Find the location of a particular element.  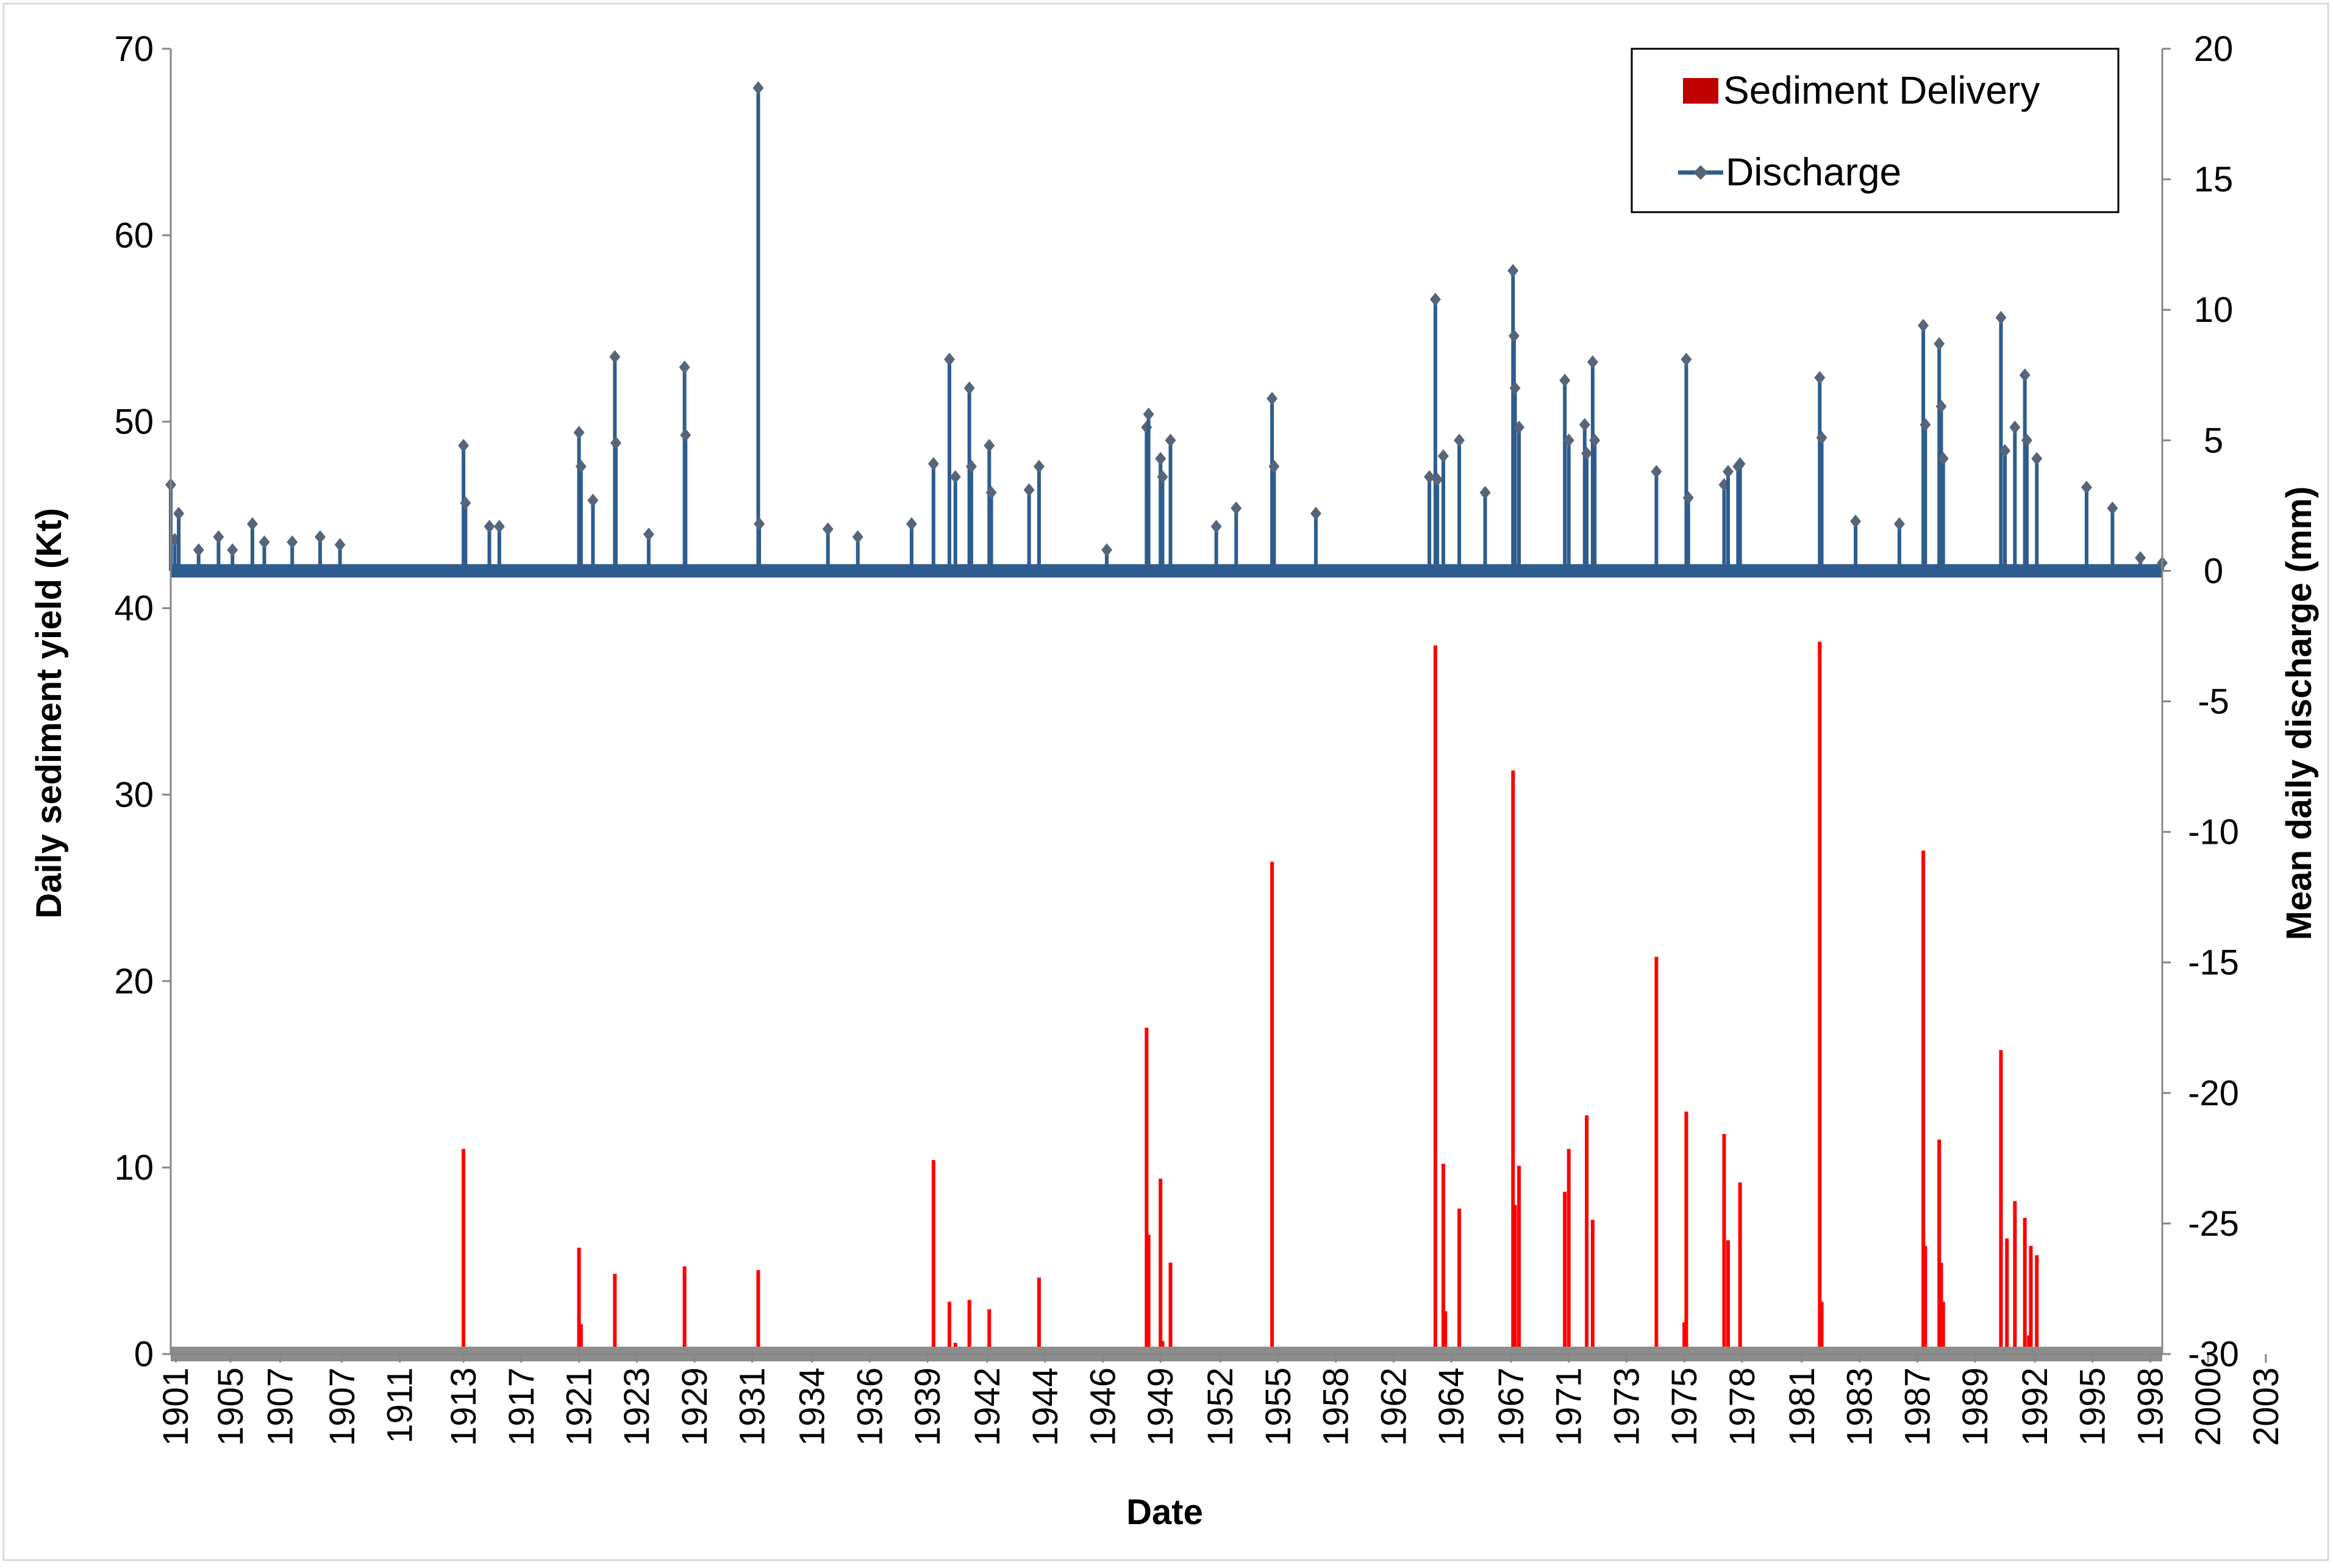

x-axis-title: Date is located at coordinates (1164, 1512).